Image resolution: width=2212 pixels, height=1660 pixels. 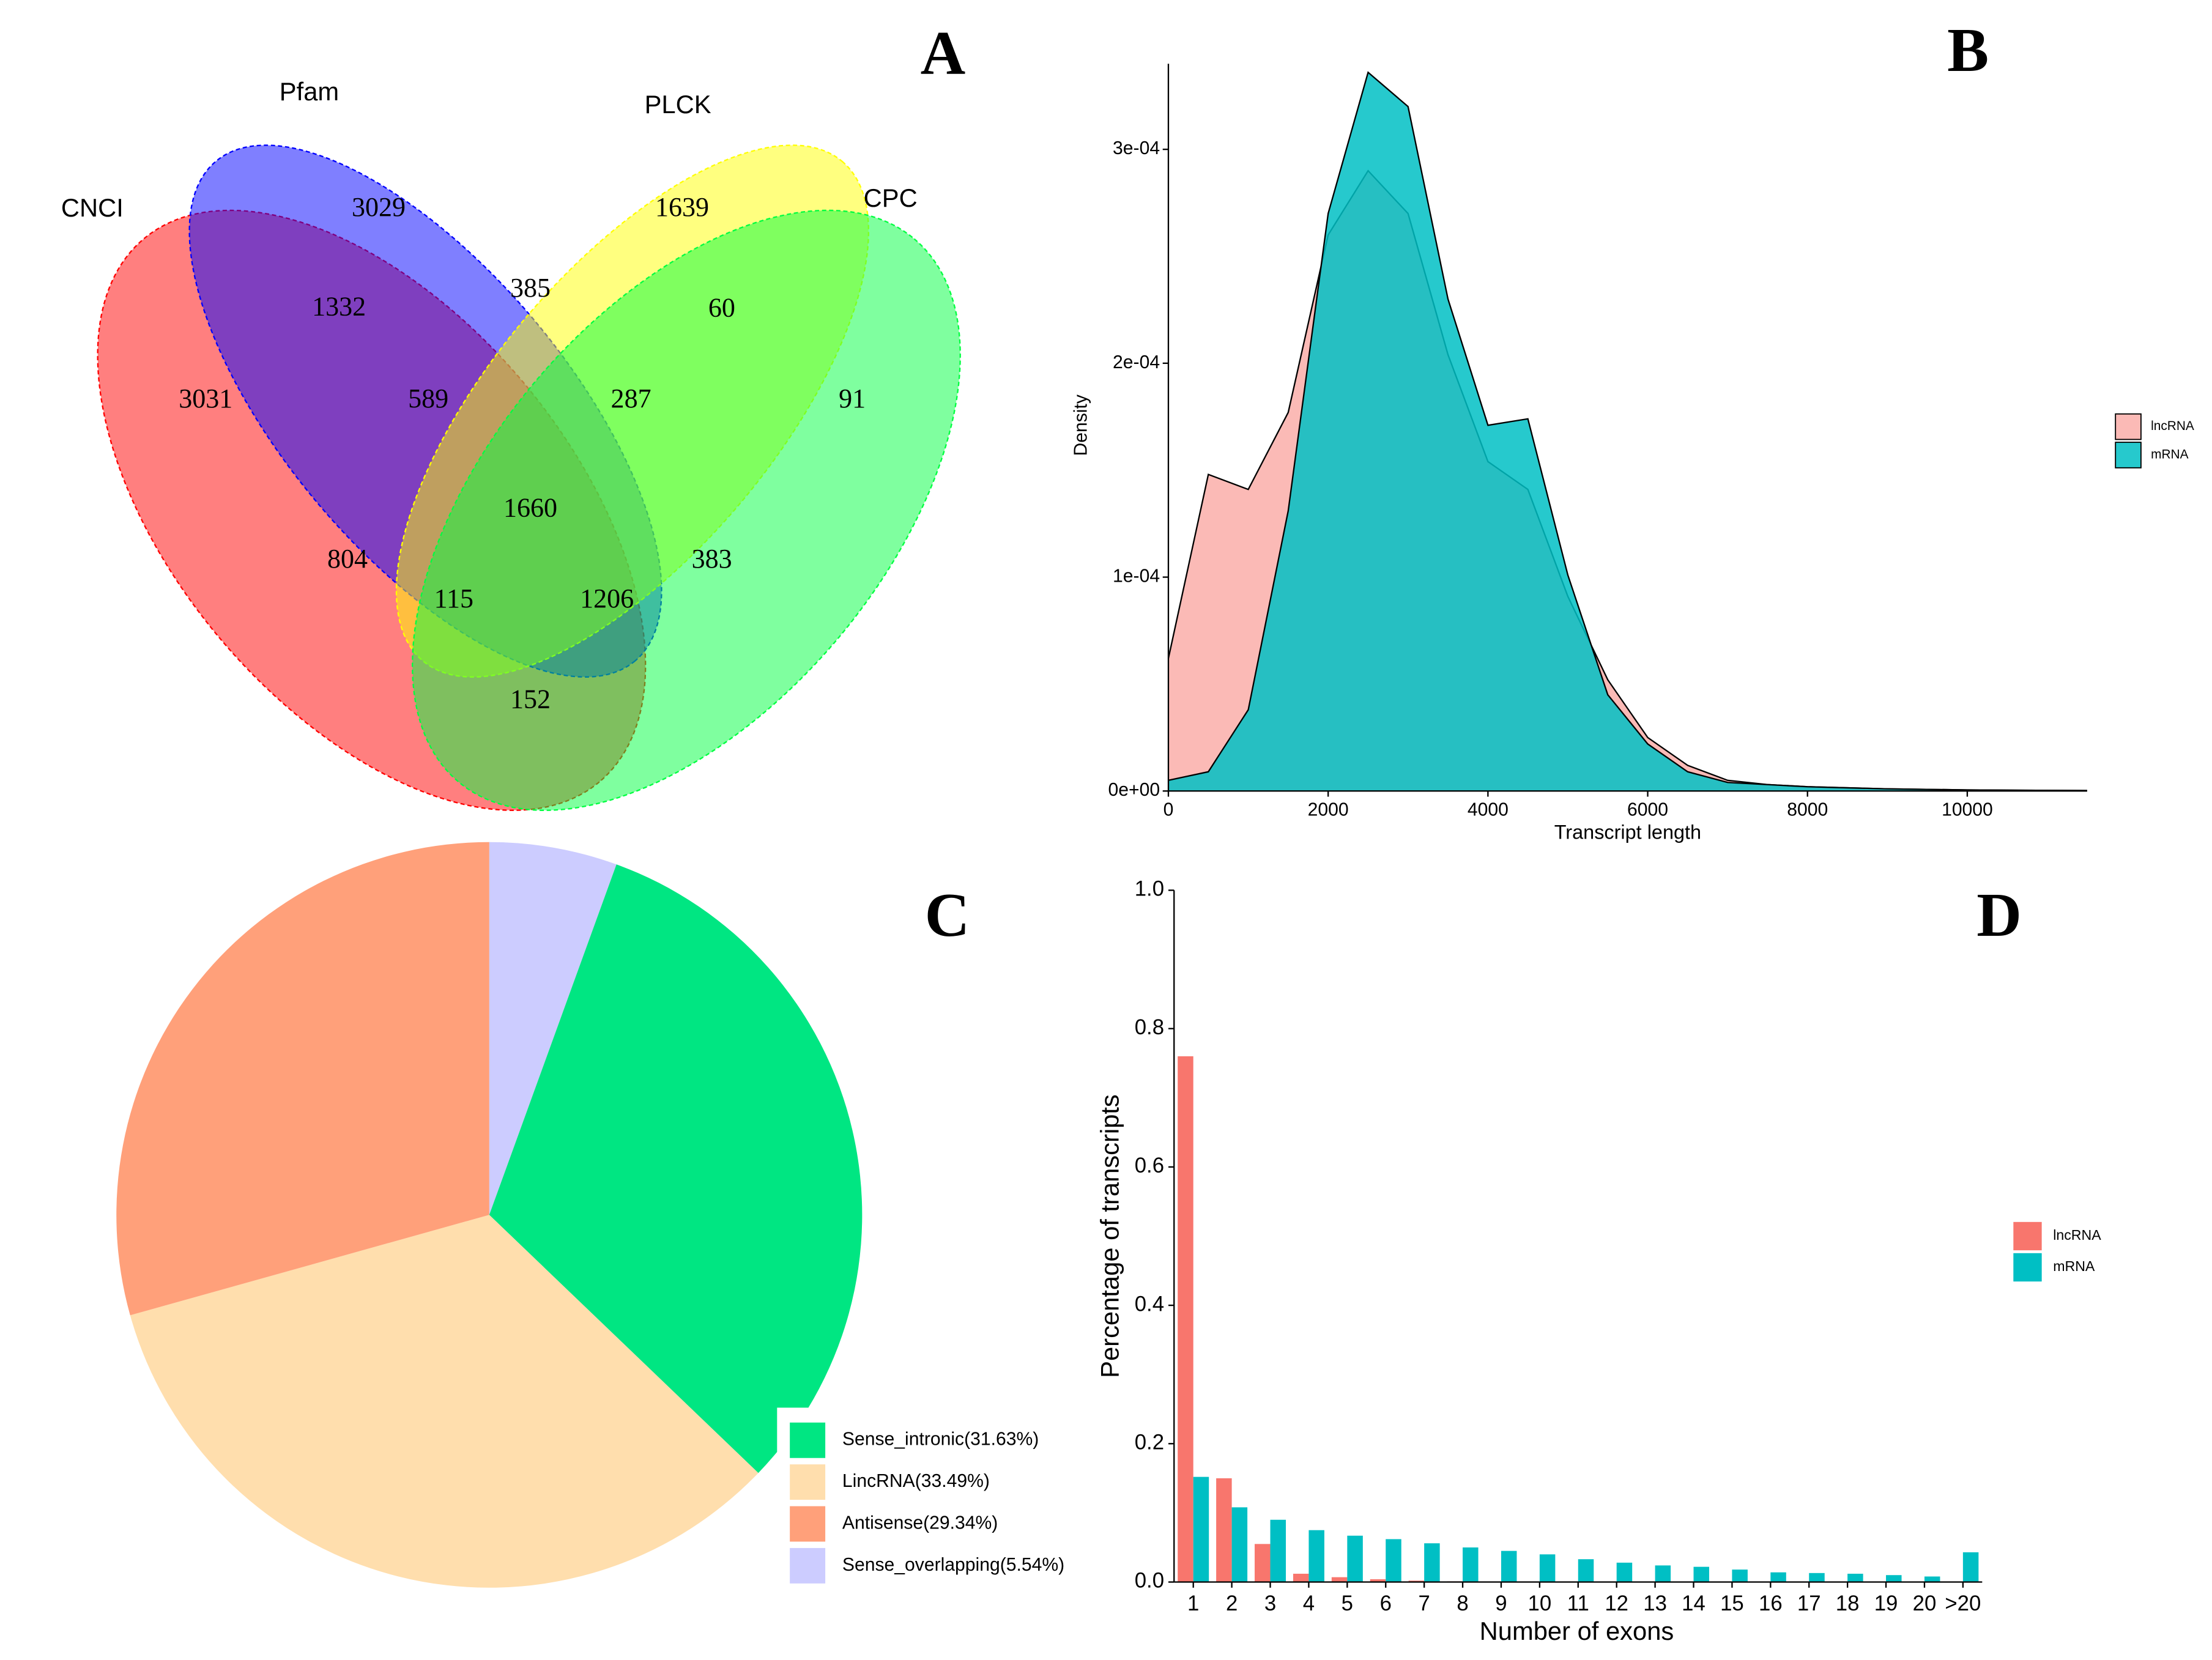 What do you see at coordinates (1424, 1604) in the screenshot?
I see `x-tick-label: 7` at bounding box center [1424, 1604].